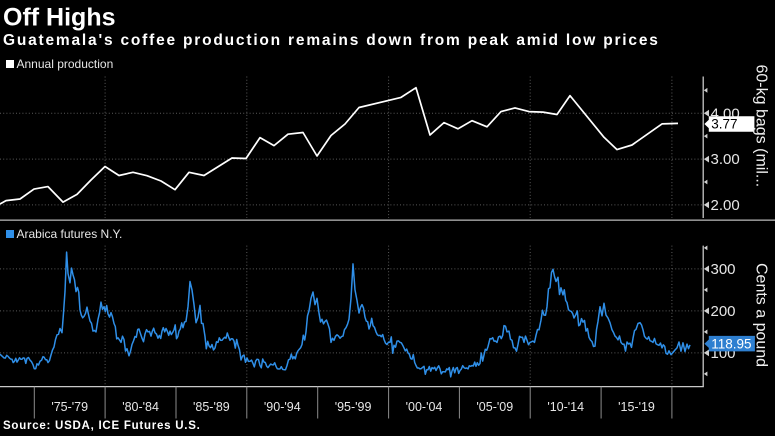 The image size is (775, 436). What do you see at coordinates (494, 407) in the screenshot?
I see `svg-text: '05-'09` at bounding box center [494, 407].